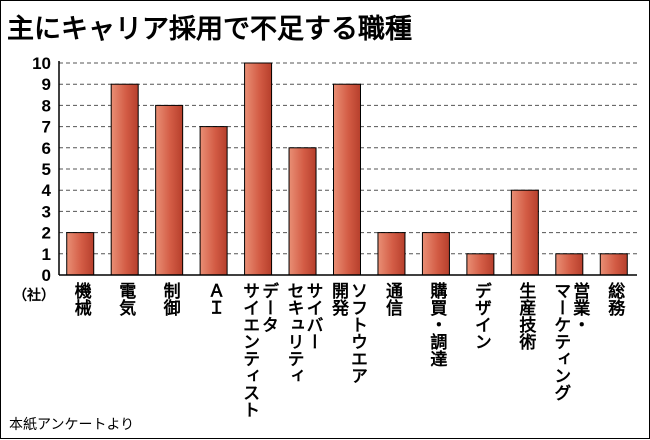 Image resolution: width=650 pixels, height=440 pixels. I want to click on y-tick-label: 4, so click(47, 190).